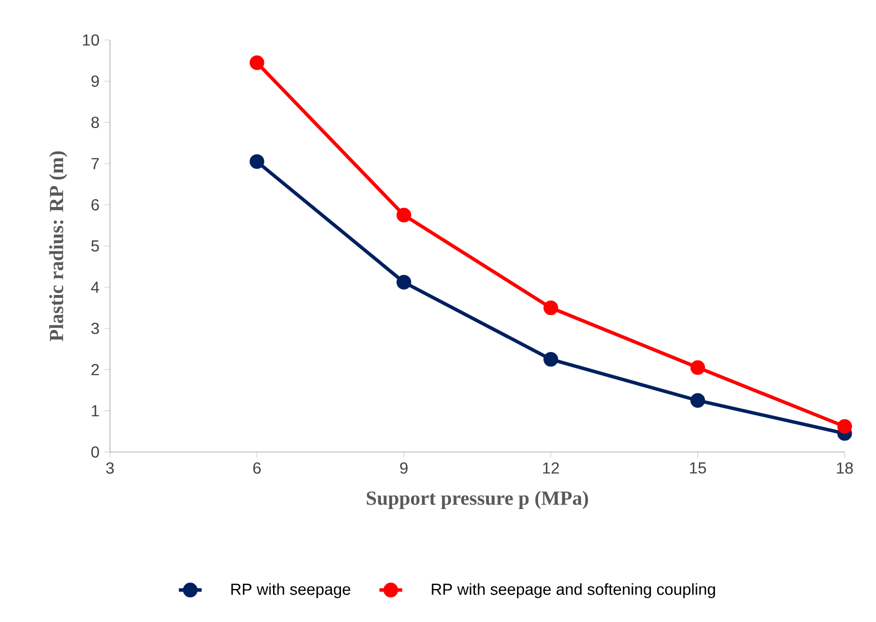 This screenshot has width=876, height=622. I want to click on x-tick-label: 9, so click(404, 468).